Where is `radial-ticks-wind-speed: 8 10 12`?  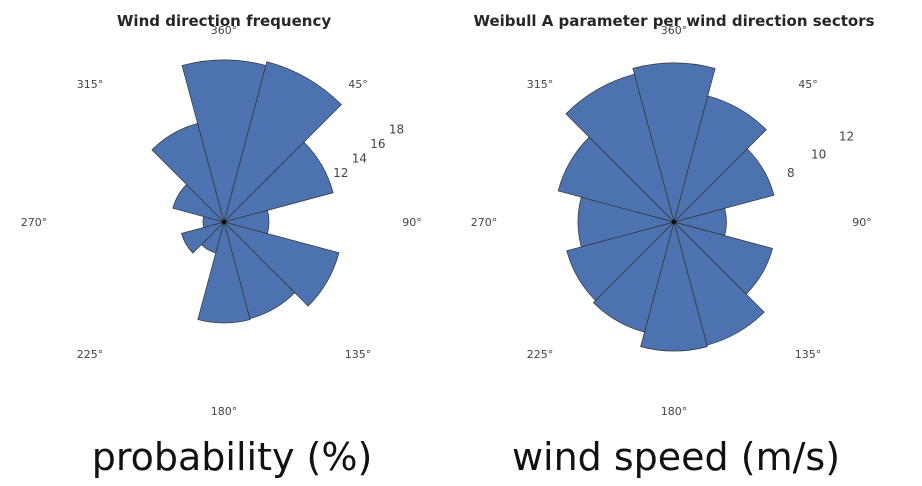
radial-ticks-wind-speed: 8 10 12 is located at coordinates (820, 154).